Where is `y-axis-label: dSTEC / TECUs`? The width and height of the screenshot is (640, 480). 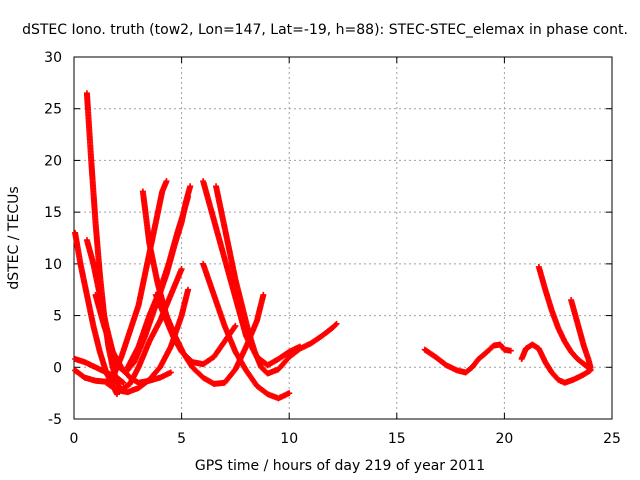 y-axis-label: dSTEC / TECUs is located at coordinates (14, 237).